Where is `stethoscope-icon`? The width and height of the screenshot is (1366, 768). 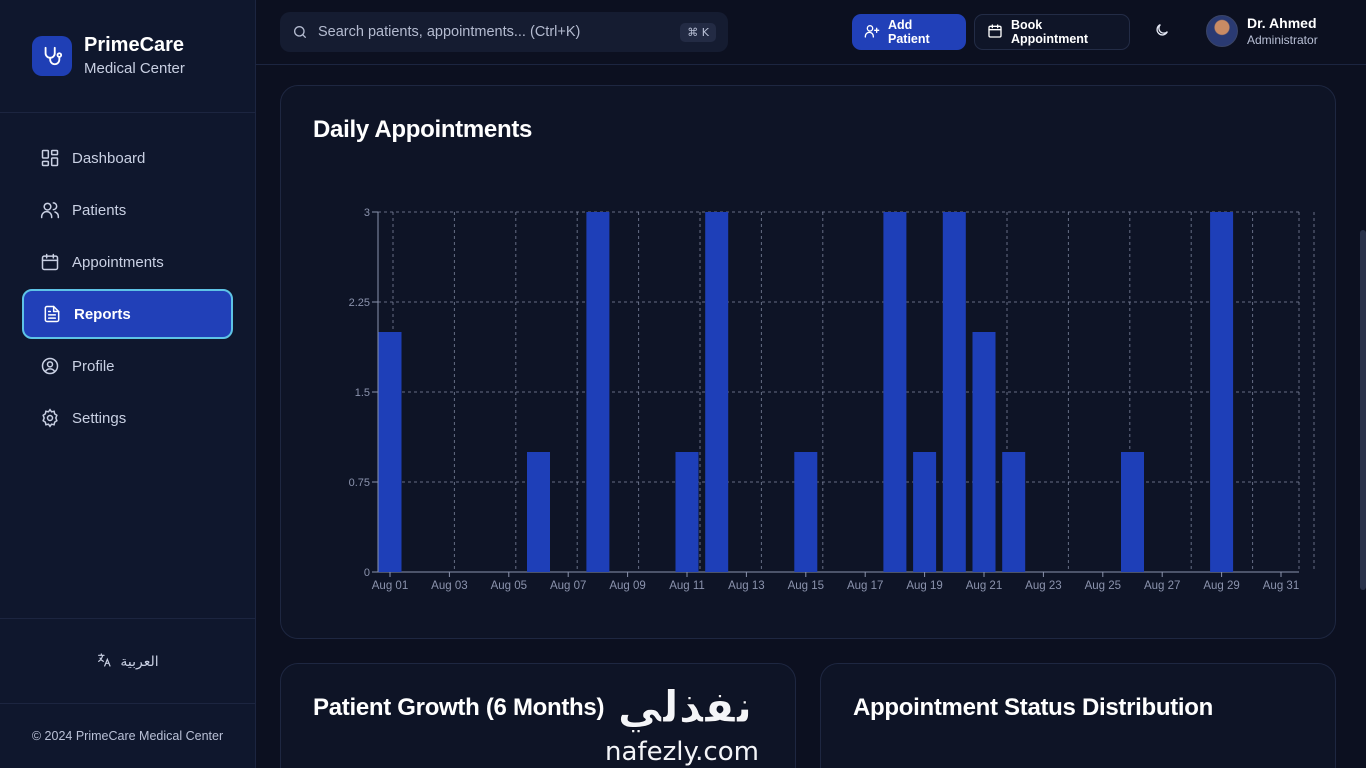 stethoscope-icon is located at coordinates (52, 56).